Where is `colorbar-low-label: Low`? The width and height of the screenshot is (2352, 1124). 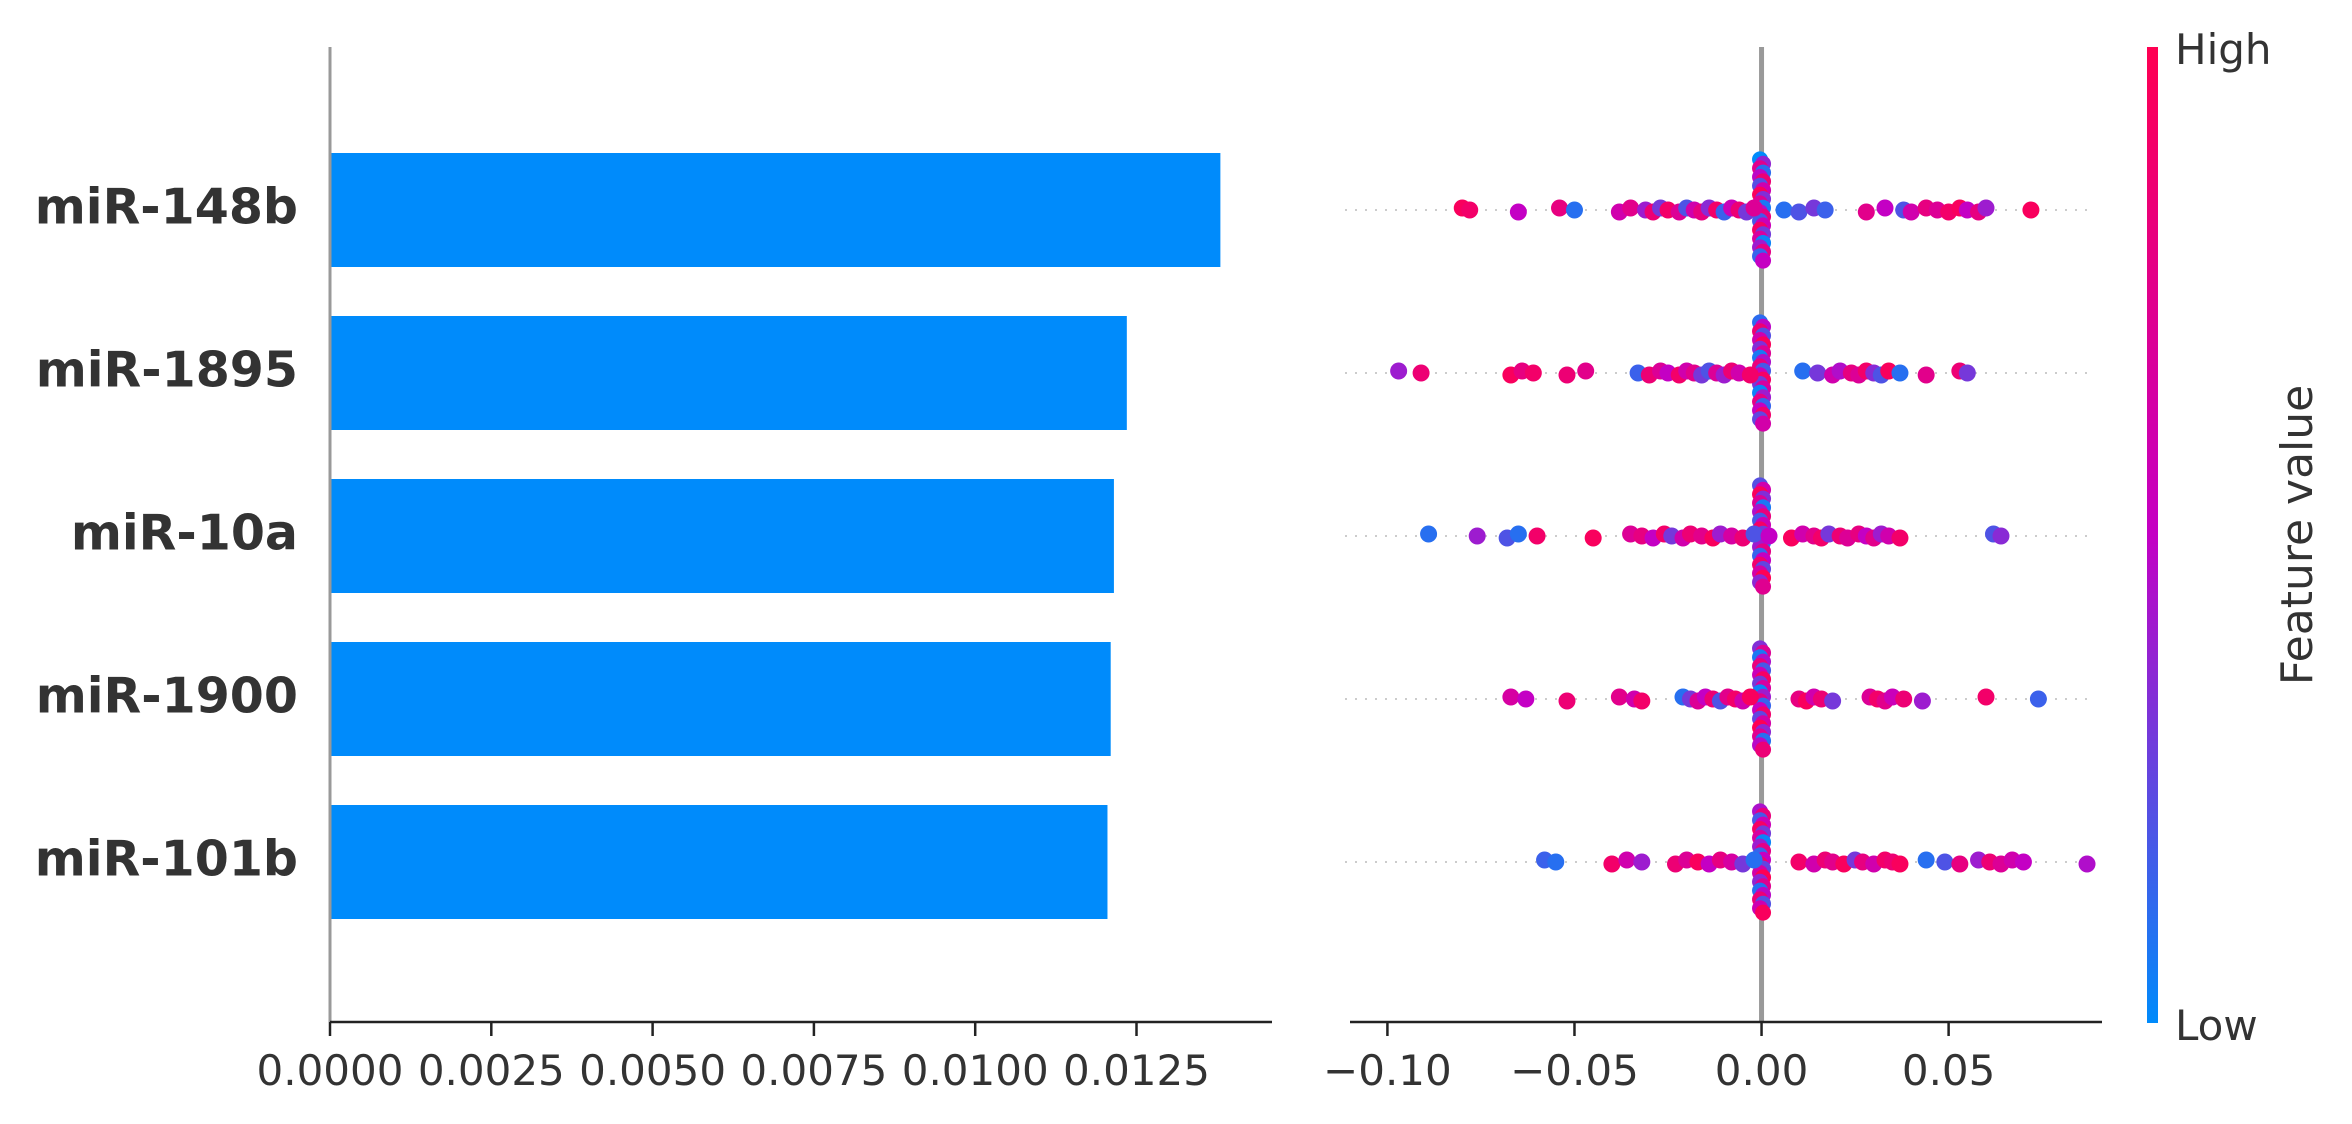 colorbar-low-label: Low is located at coordinates (2216, 1025).